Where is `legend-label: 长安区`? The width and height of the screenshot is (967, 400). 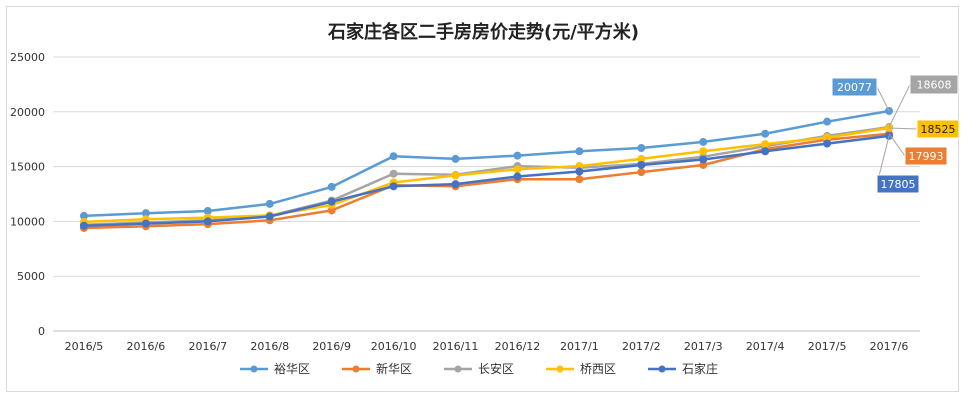 legend-label: 长安区 is located at coordinates (496, 368).